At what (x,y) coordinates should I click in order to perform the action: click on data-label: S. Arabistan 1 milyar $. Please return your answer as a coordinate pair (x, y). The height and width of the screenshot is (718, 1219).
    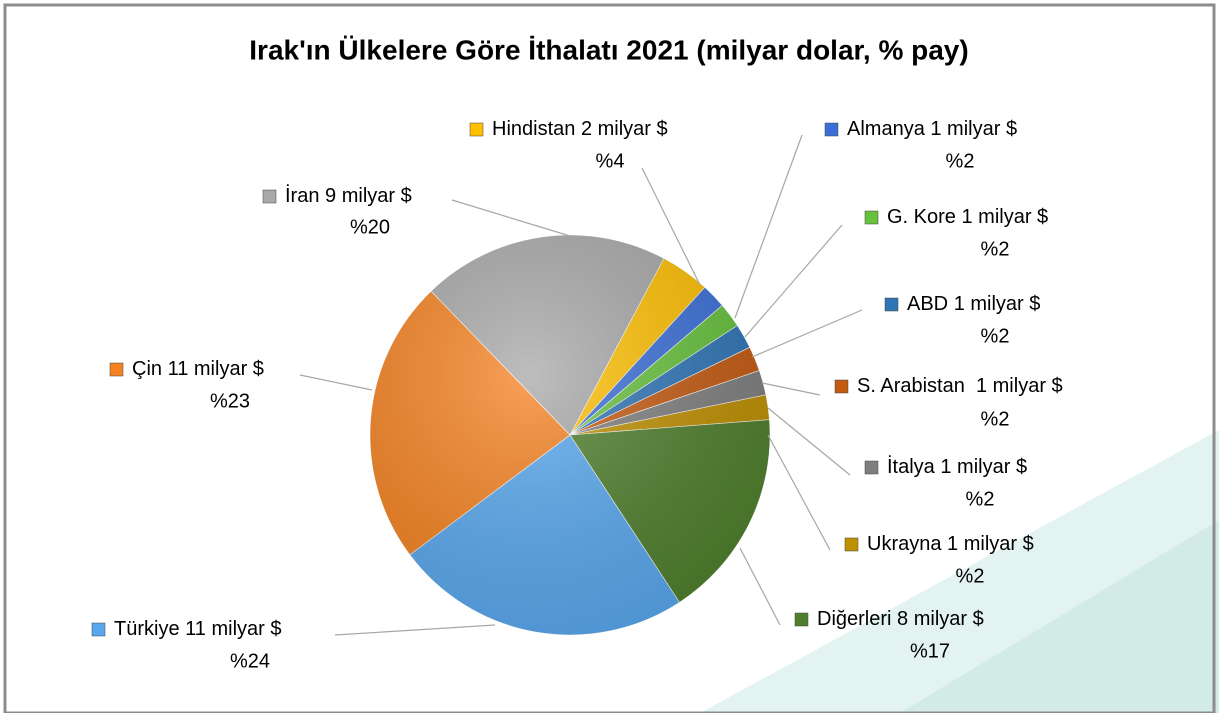
    Looking at the image, I should click on (960, 386).